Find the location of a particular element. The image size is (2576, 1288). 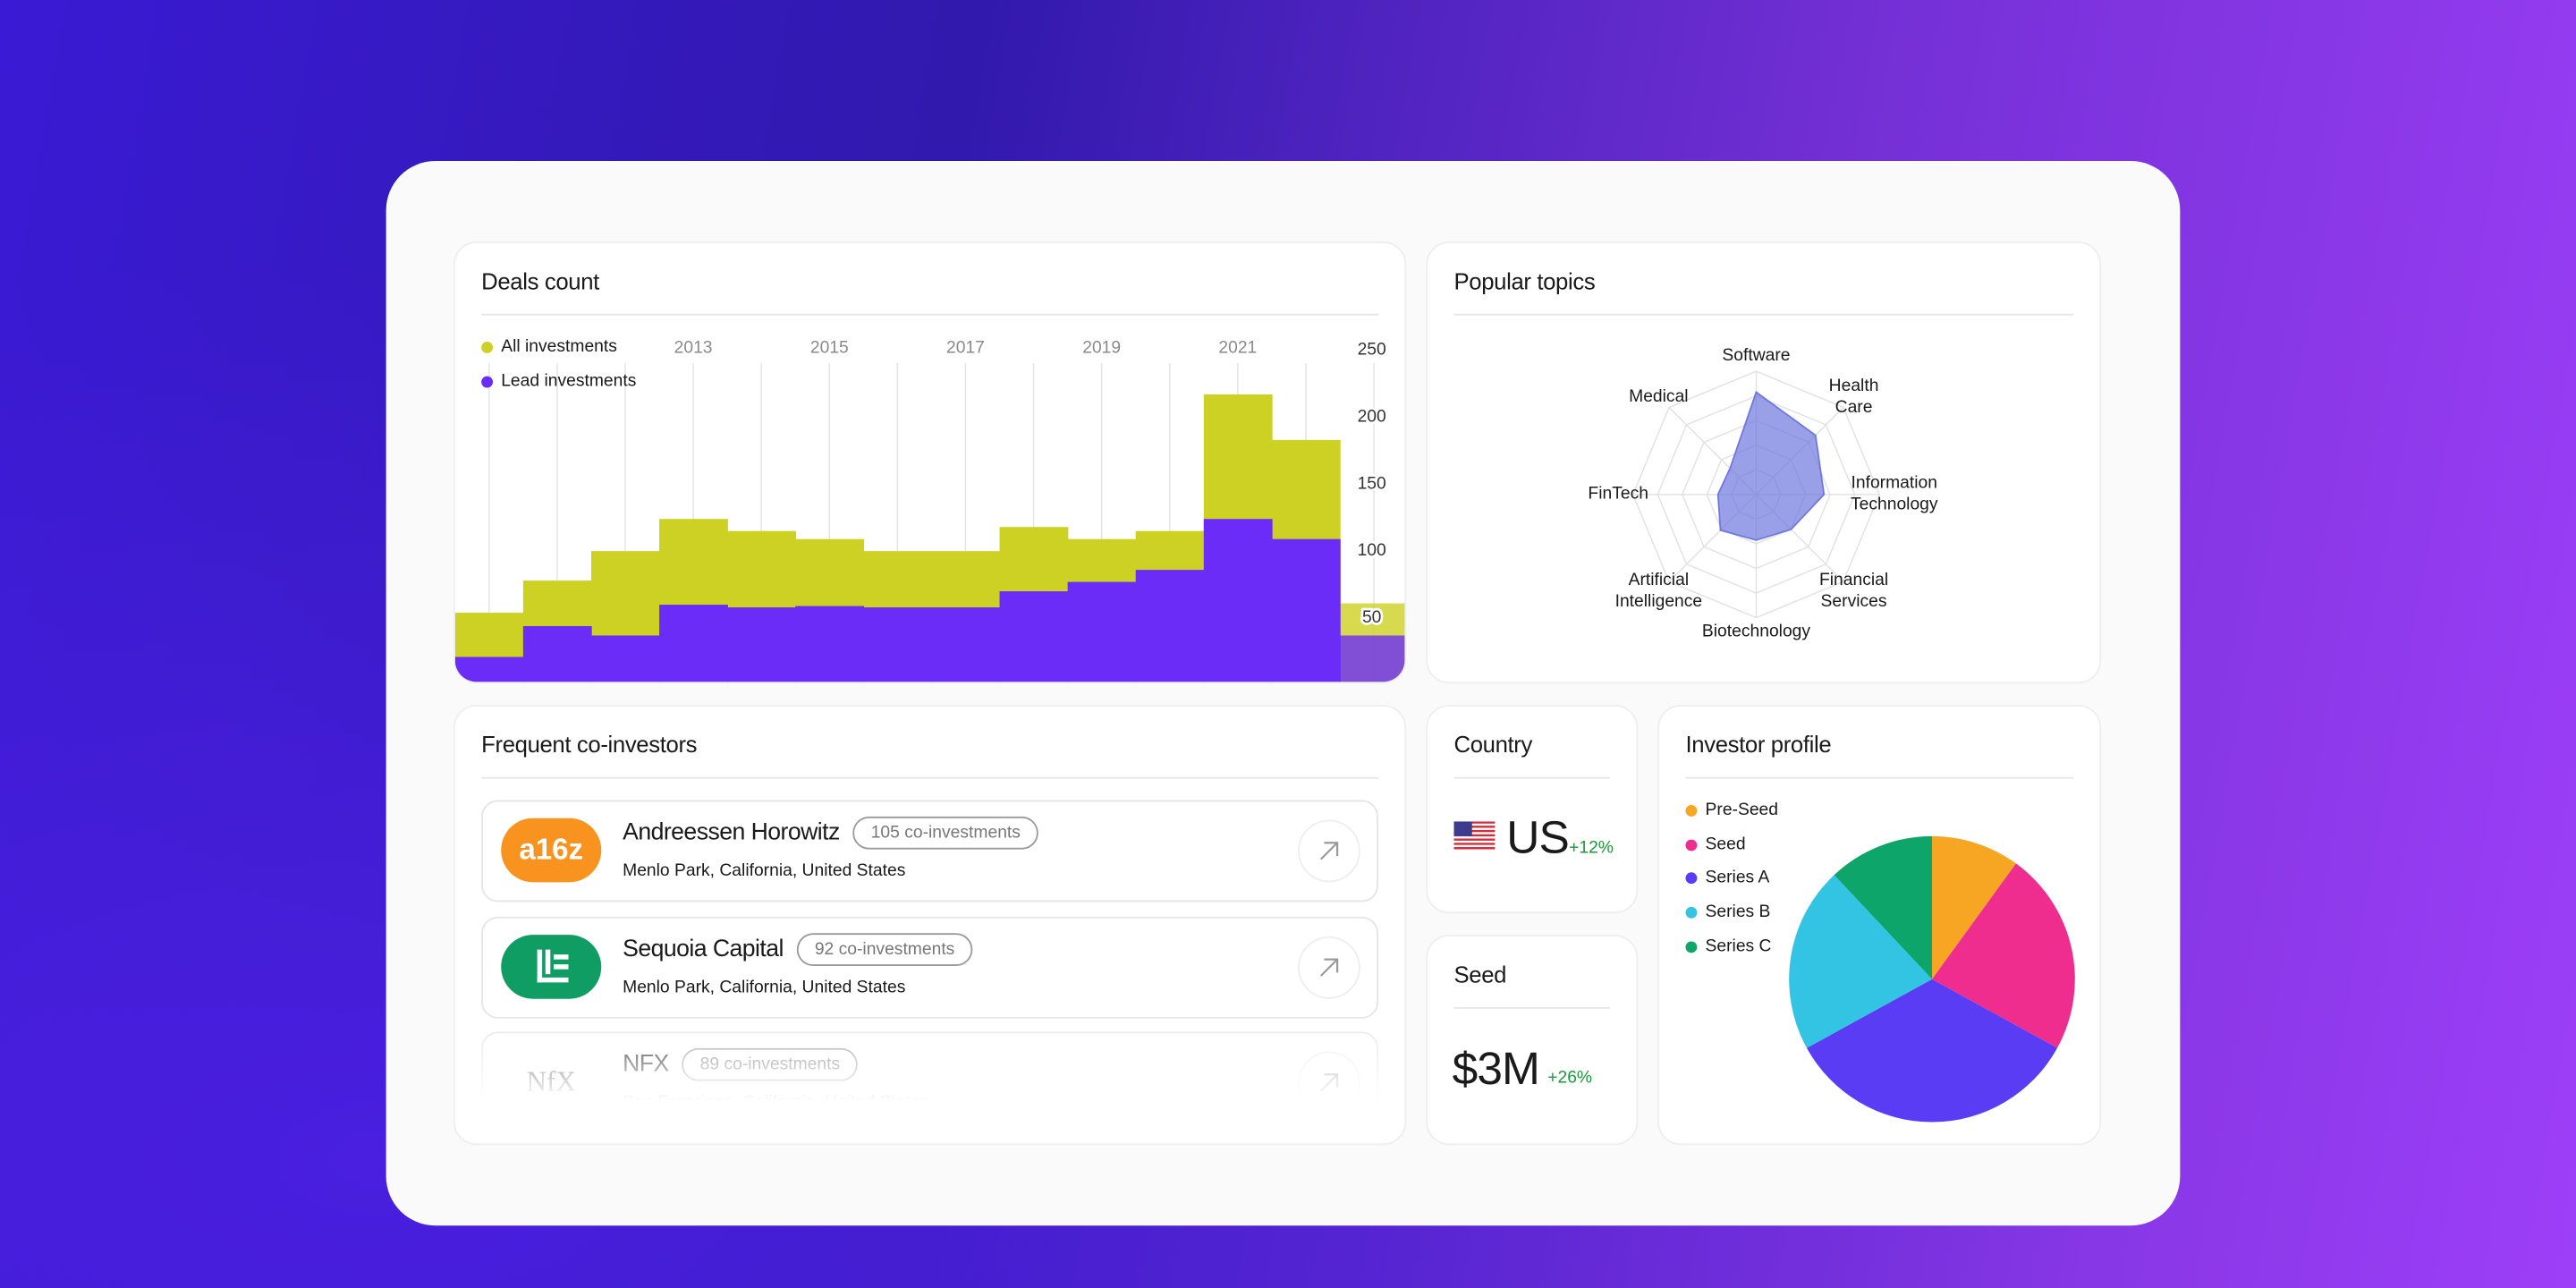

legend-label: Pre-Seed is located at coordinates (1742, 810).